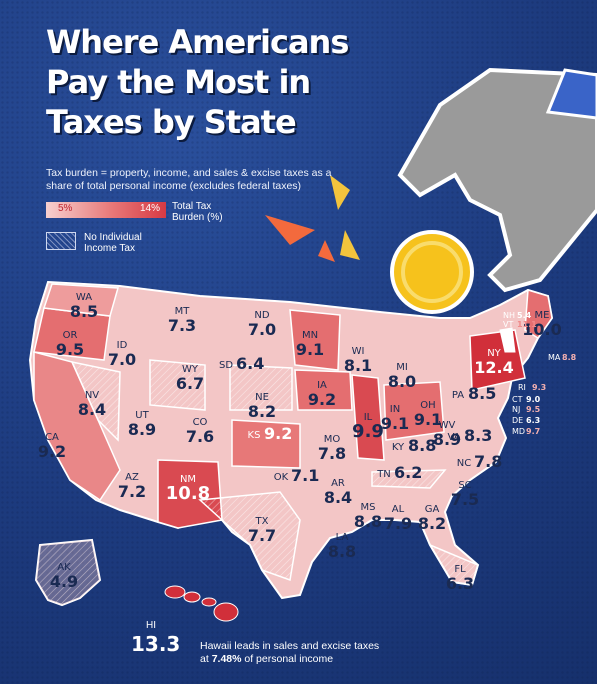  Describe the element at coordinates (70, 335) in the screenshot. I see `state-abbr-or: OR` at that location.